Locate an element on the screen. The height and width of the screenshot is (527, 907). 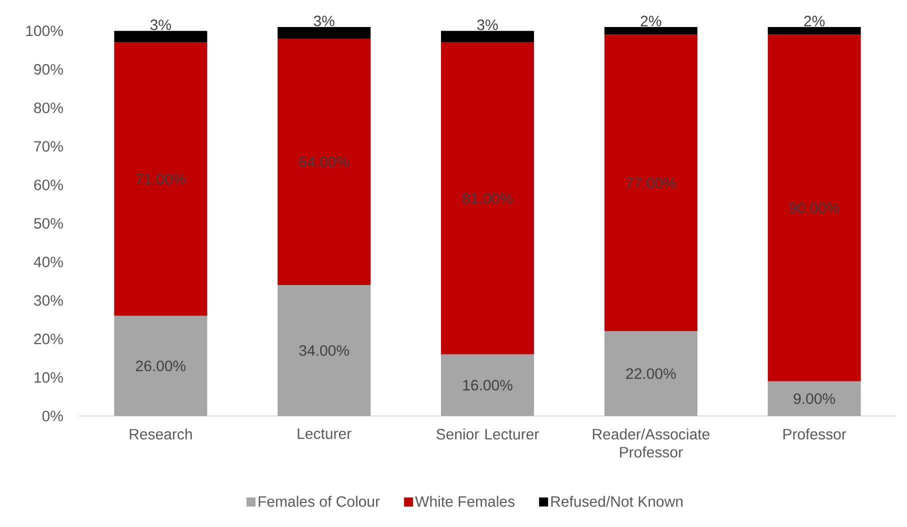
data-label: 77.00% is located at coordinates (651, 183).